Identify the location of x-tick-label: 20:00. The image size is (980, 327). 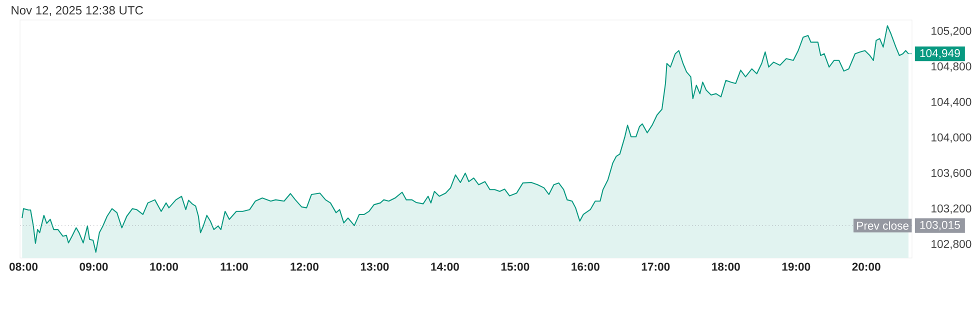
(866, 266).